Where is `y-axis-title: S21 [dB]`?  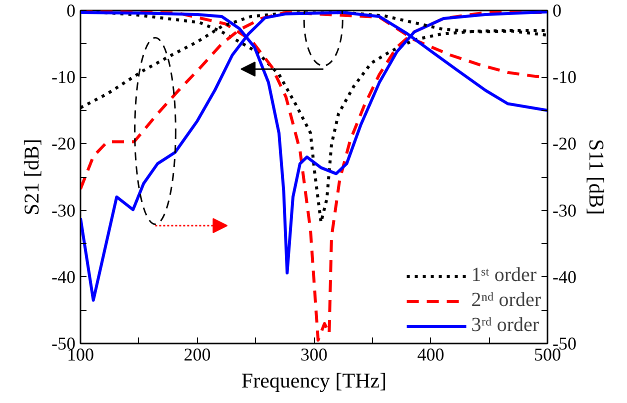 y-axis-title: S21 [dB] is located at coordinates (32, 177).